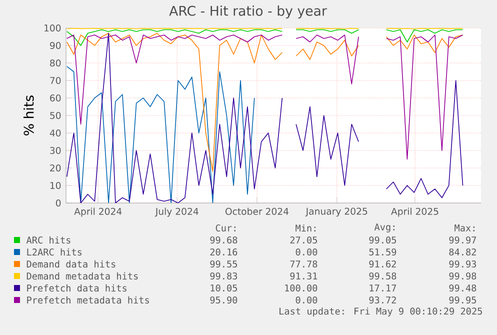 The height and width of the screenshot is (335, 497). What do you see at coordinates (224, 240) in the screenshot?
I see `text: 99.68` at bounding box center [224, 240].